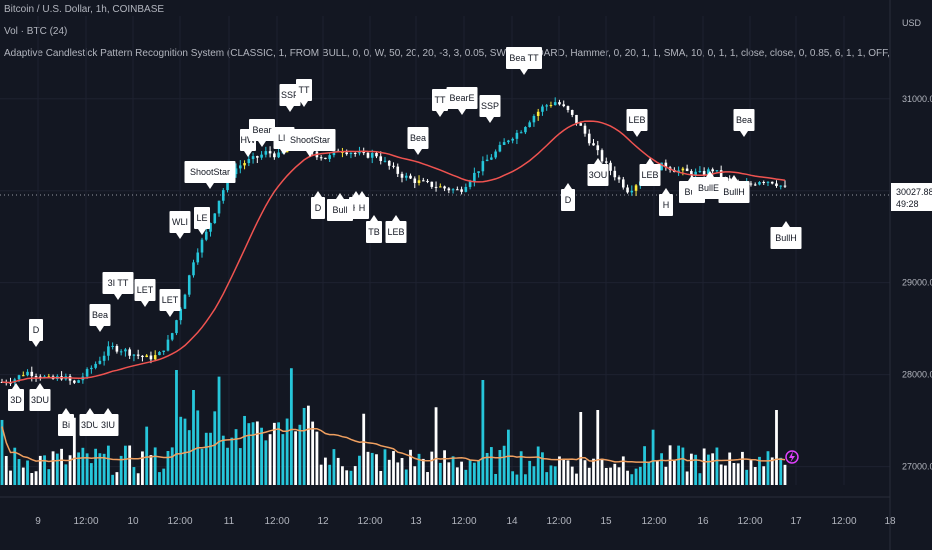  I want to click on currency-label: USD, so click(912, 23).